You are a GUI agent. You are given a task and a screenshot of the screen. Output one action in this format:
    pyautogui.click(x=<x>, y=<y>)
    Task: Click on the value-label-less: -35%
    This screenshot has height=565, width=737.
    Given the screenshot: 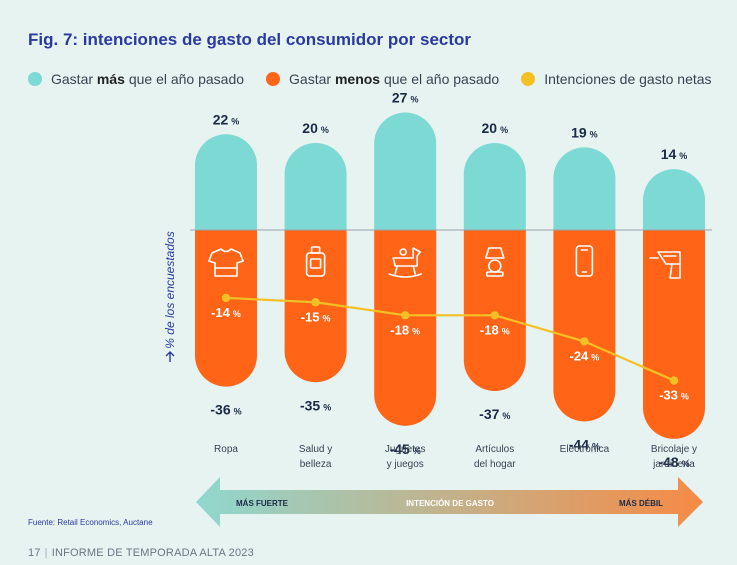 What is the action you would take?
    pyautogui.click(x=315, y=405)
    